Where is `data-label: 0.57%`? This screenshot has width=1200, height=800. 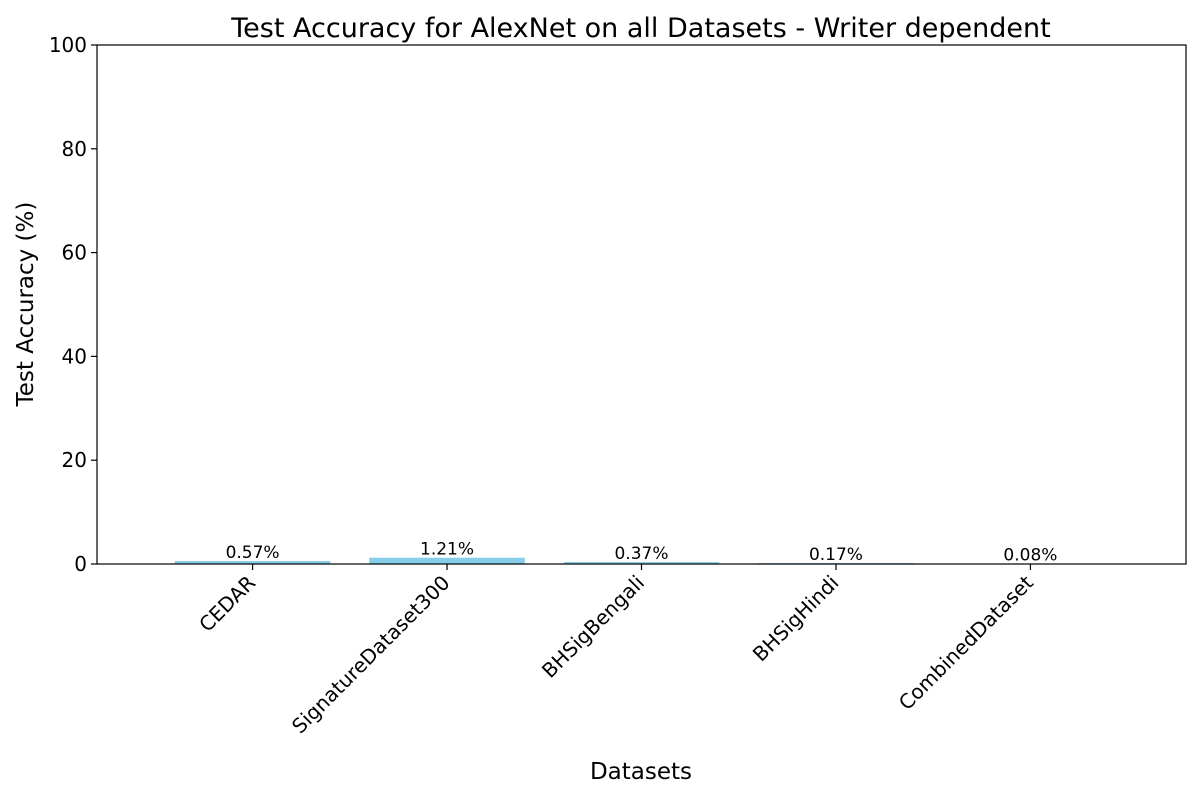 data-label: 0.57% is located at coordinates (253, 553).